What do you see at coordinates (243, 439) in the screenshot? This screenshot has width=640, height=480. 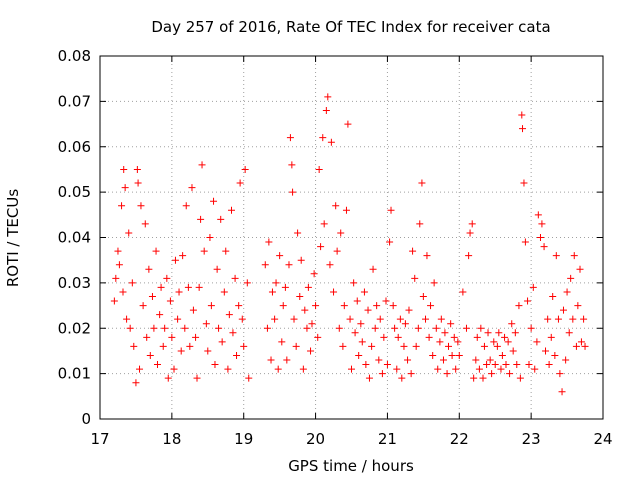 I see `x-tick-label: 19` at bounding box center [243, 439].